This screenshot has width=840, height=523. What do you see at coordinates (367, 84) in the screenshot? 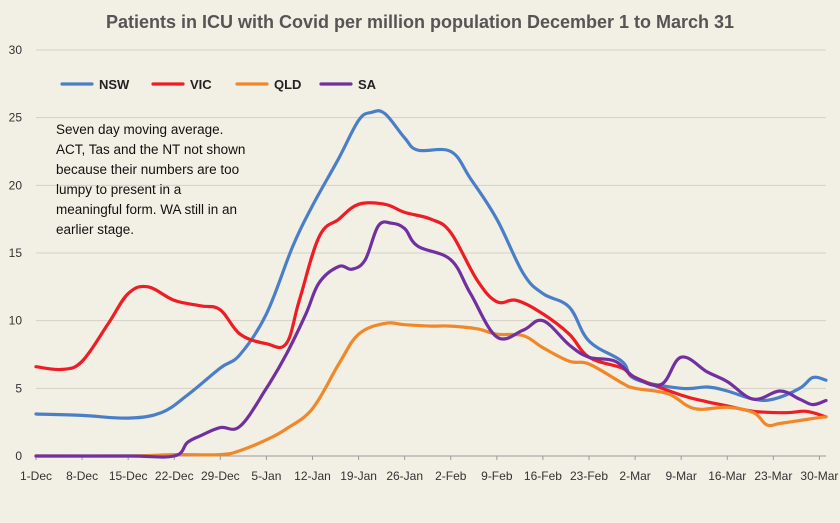
I see `legend-label-sa: SA` at bounding box center [367, 84].